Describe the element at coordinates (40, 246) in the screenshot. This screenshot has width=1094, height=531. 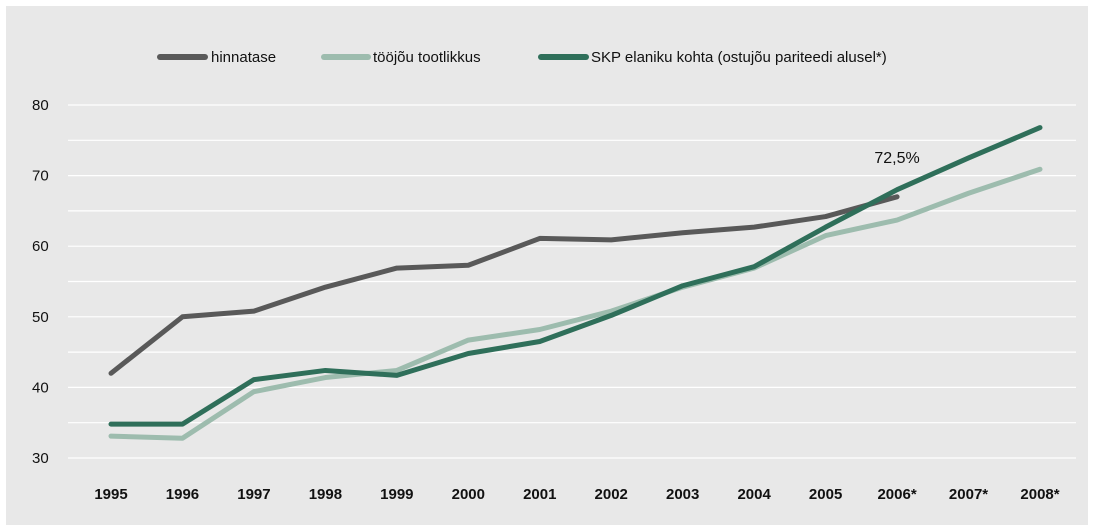
I see `y-tick-label: 60` at that location.